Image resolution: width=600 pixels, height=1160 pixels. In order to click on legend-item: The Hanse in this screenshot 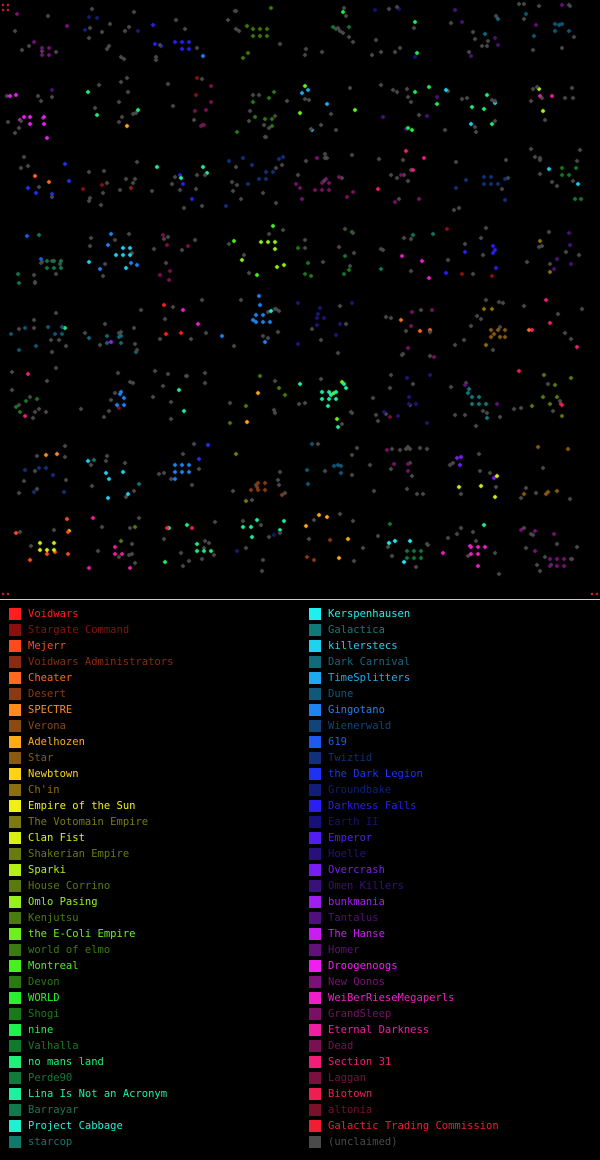, I will do `click(447, 934)`.